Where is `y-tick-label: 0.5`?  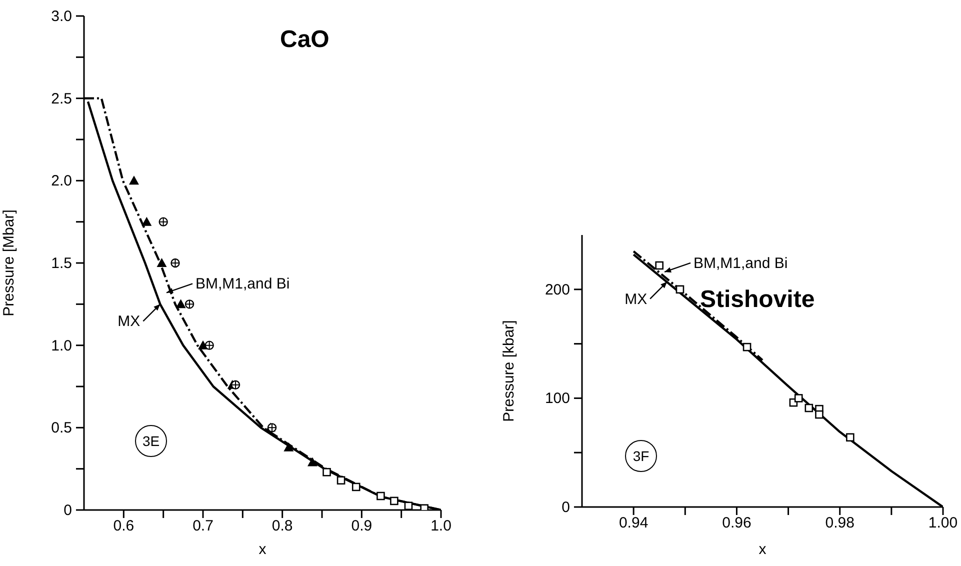 y-tick-label: 0.5 is located at coordinates (61, 428).